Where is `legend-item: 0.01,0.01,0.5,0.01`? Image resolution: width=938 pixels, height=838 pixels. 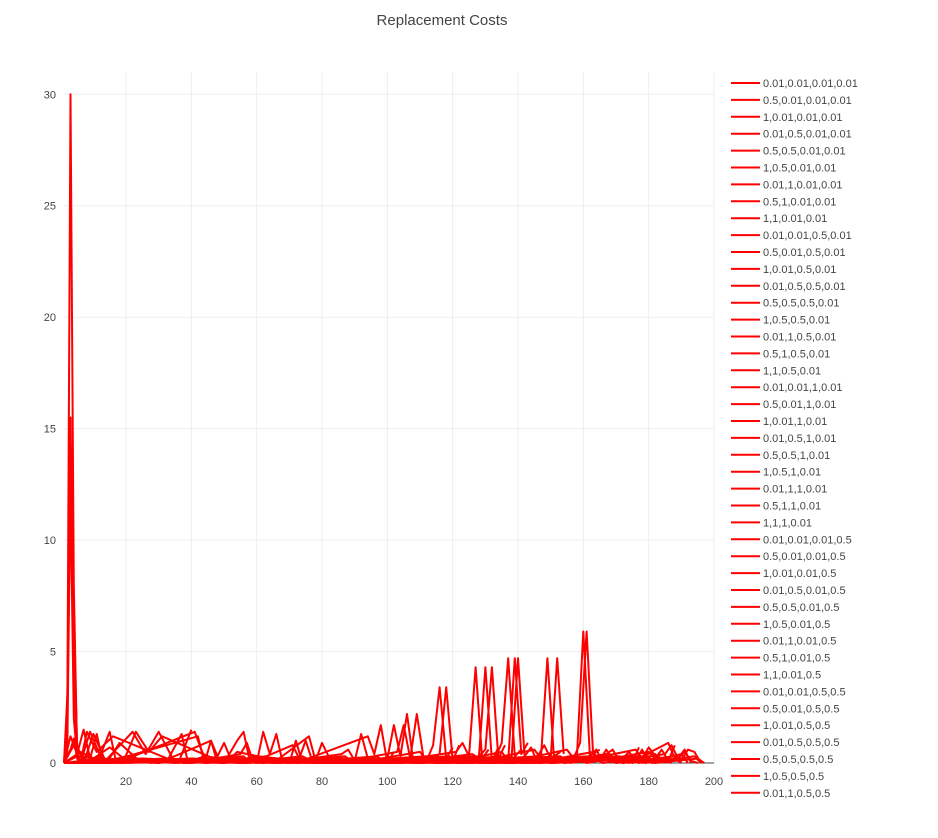 legend-item: 0.01,0.01,0.5,0.01 is located at coordinates (791, 236).